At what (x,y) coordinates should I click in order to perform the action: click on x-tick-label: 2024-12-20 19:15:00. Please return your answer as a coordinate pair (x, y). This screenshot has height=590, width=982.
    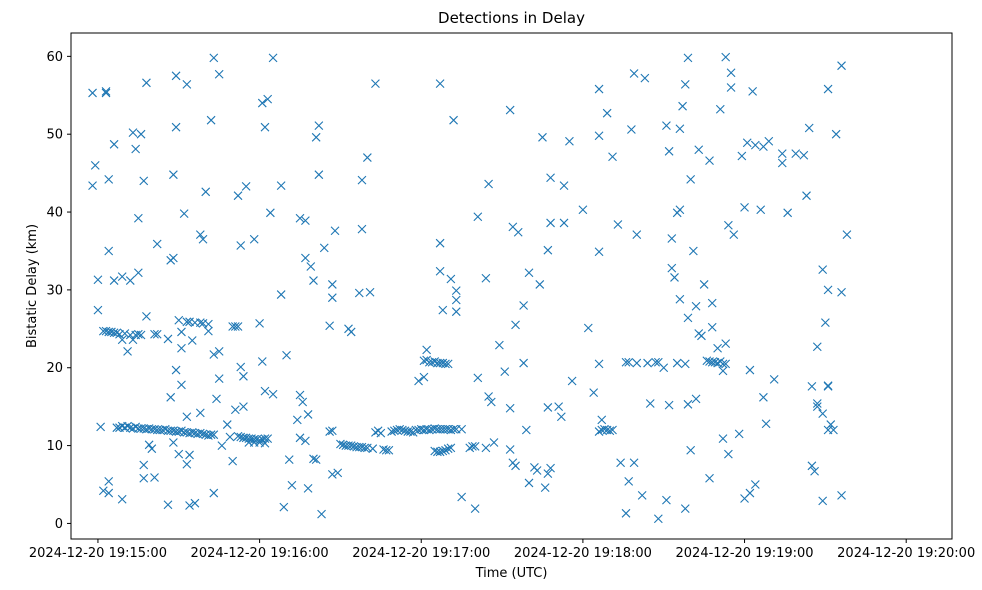
    Looking at the image, I should click on (98, 553).